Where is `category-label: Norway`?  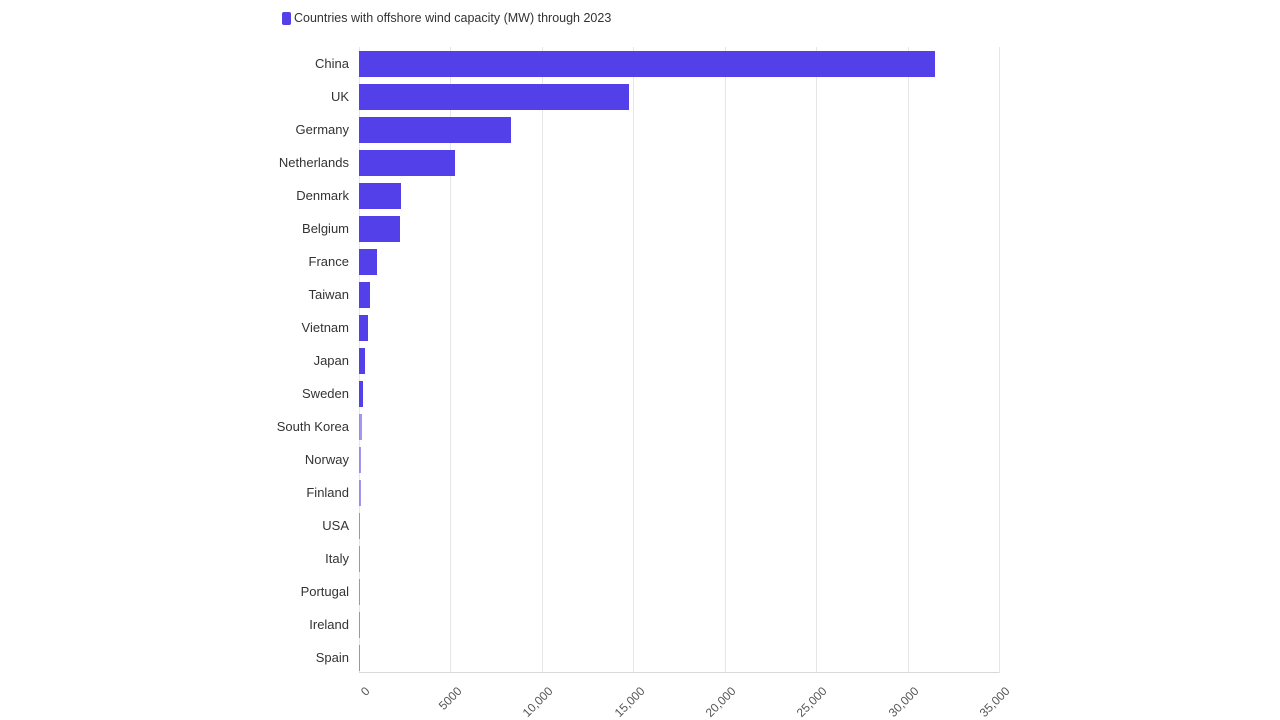 category-label: Norway is located at coordinates (326, 459).